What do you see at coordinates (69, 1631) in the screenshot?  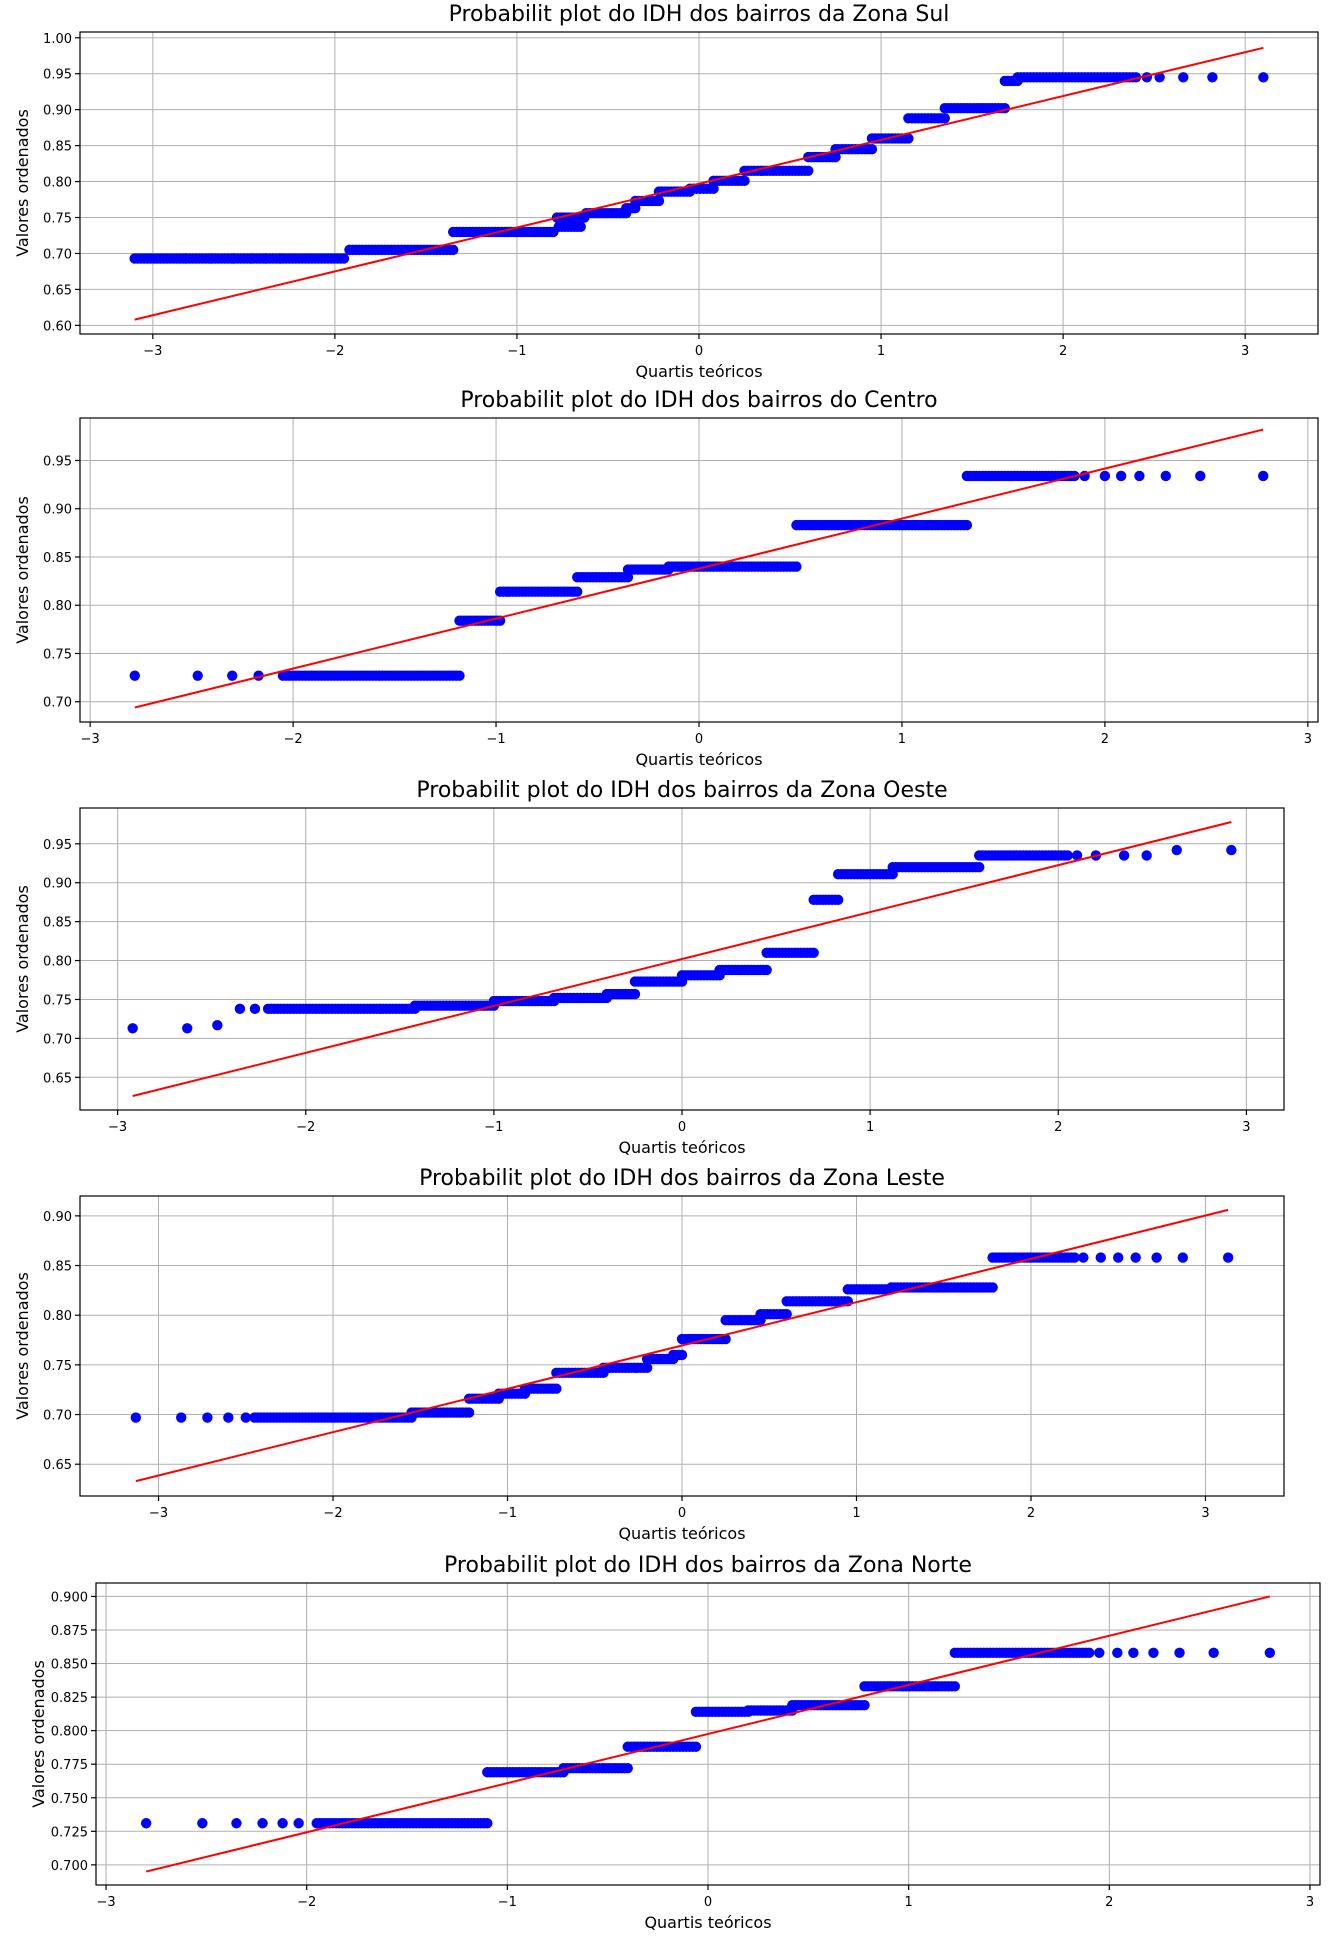 I see `y-tick-label: 0.875` at bounding box center [69, 1631].